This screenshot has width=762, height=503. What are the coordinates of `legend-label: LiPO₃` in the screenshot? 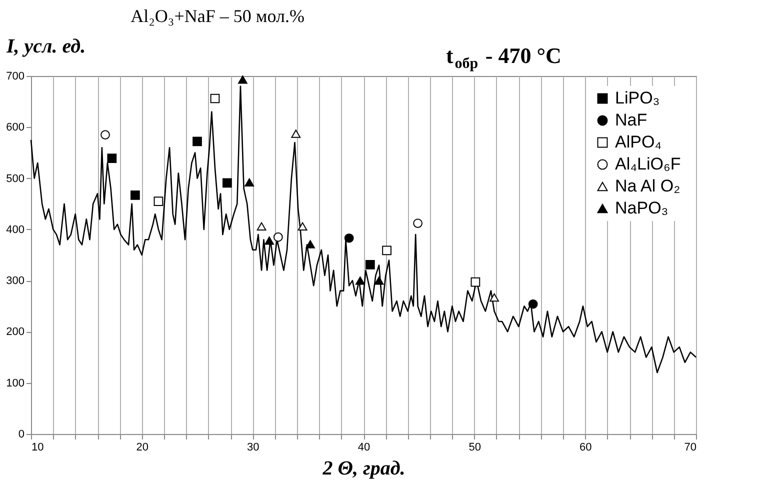 It's located at (637, 98).